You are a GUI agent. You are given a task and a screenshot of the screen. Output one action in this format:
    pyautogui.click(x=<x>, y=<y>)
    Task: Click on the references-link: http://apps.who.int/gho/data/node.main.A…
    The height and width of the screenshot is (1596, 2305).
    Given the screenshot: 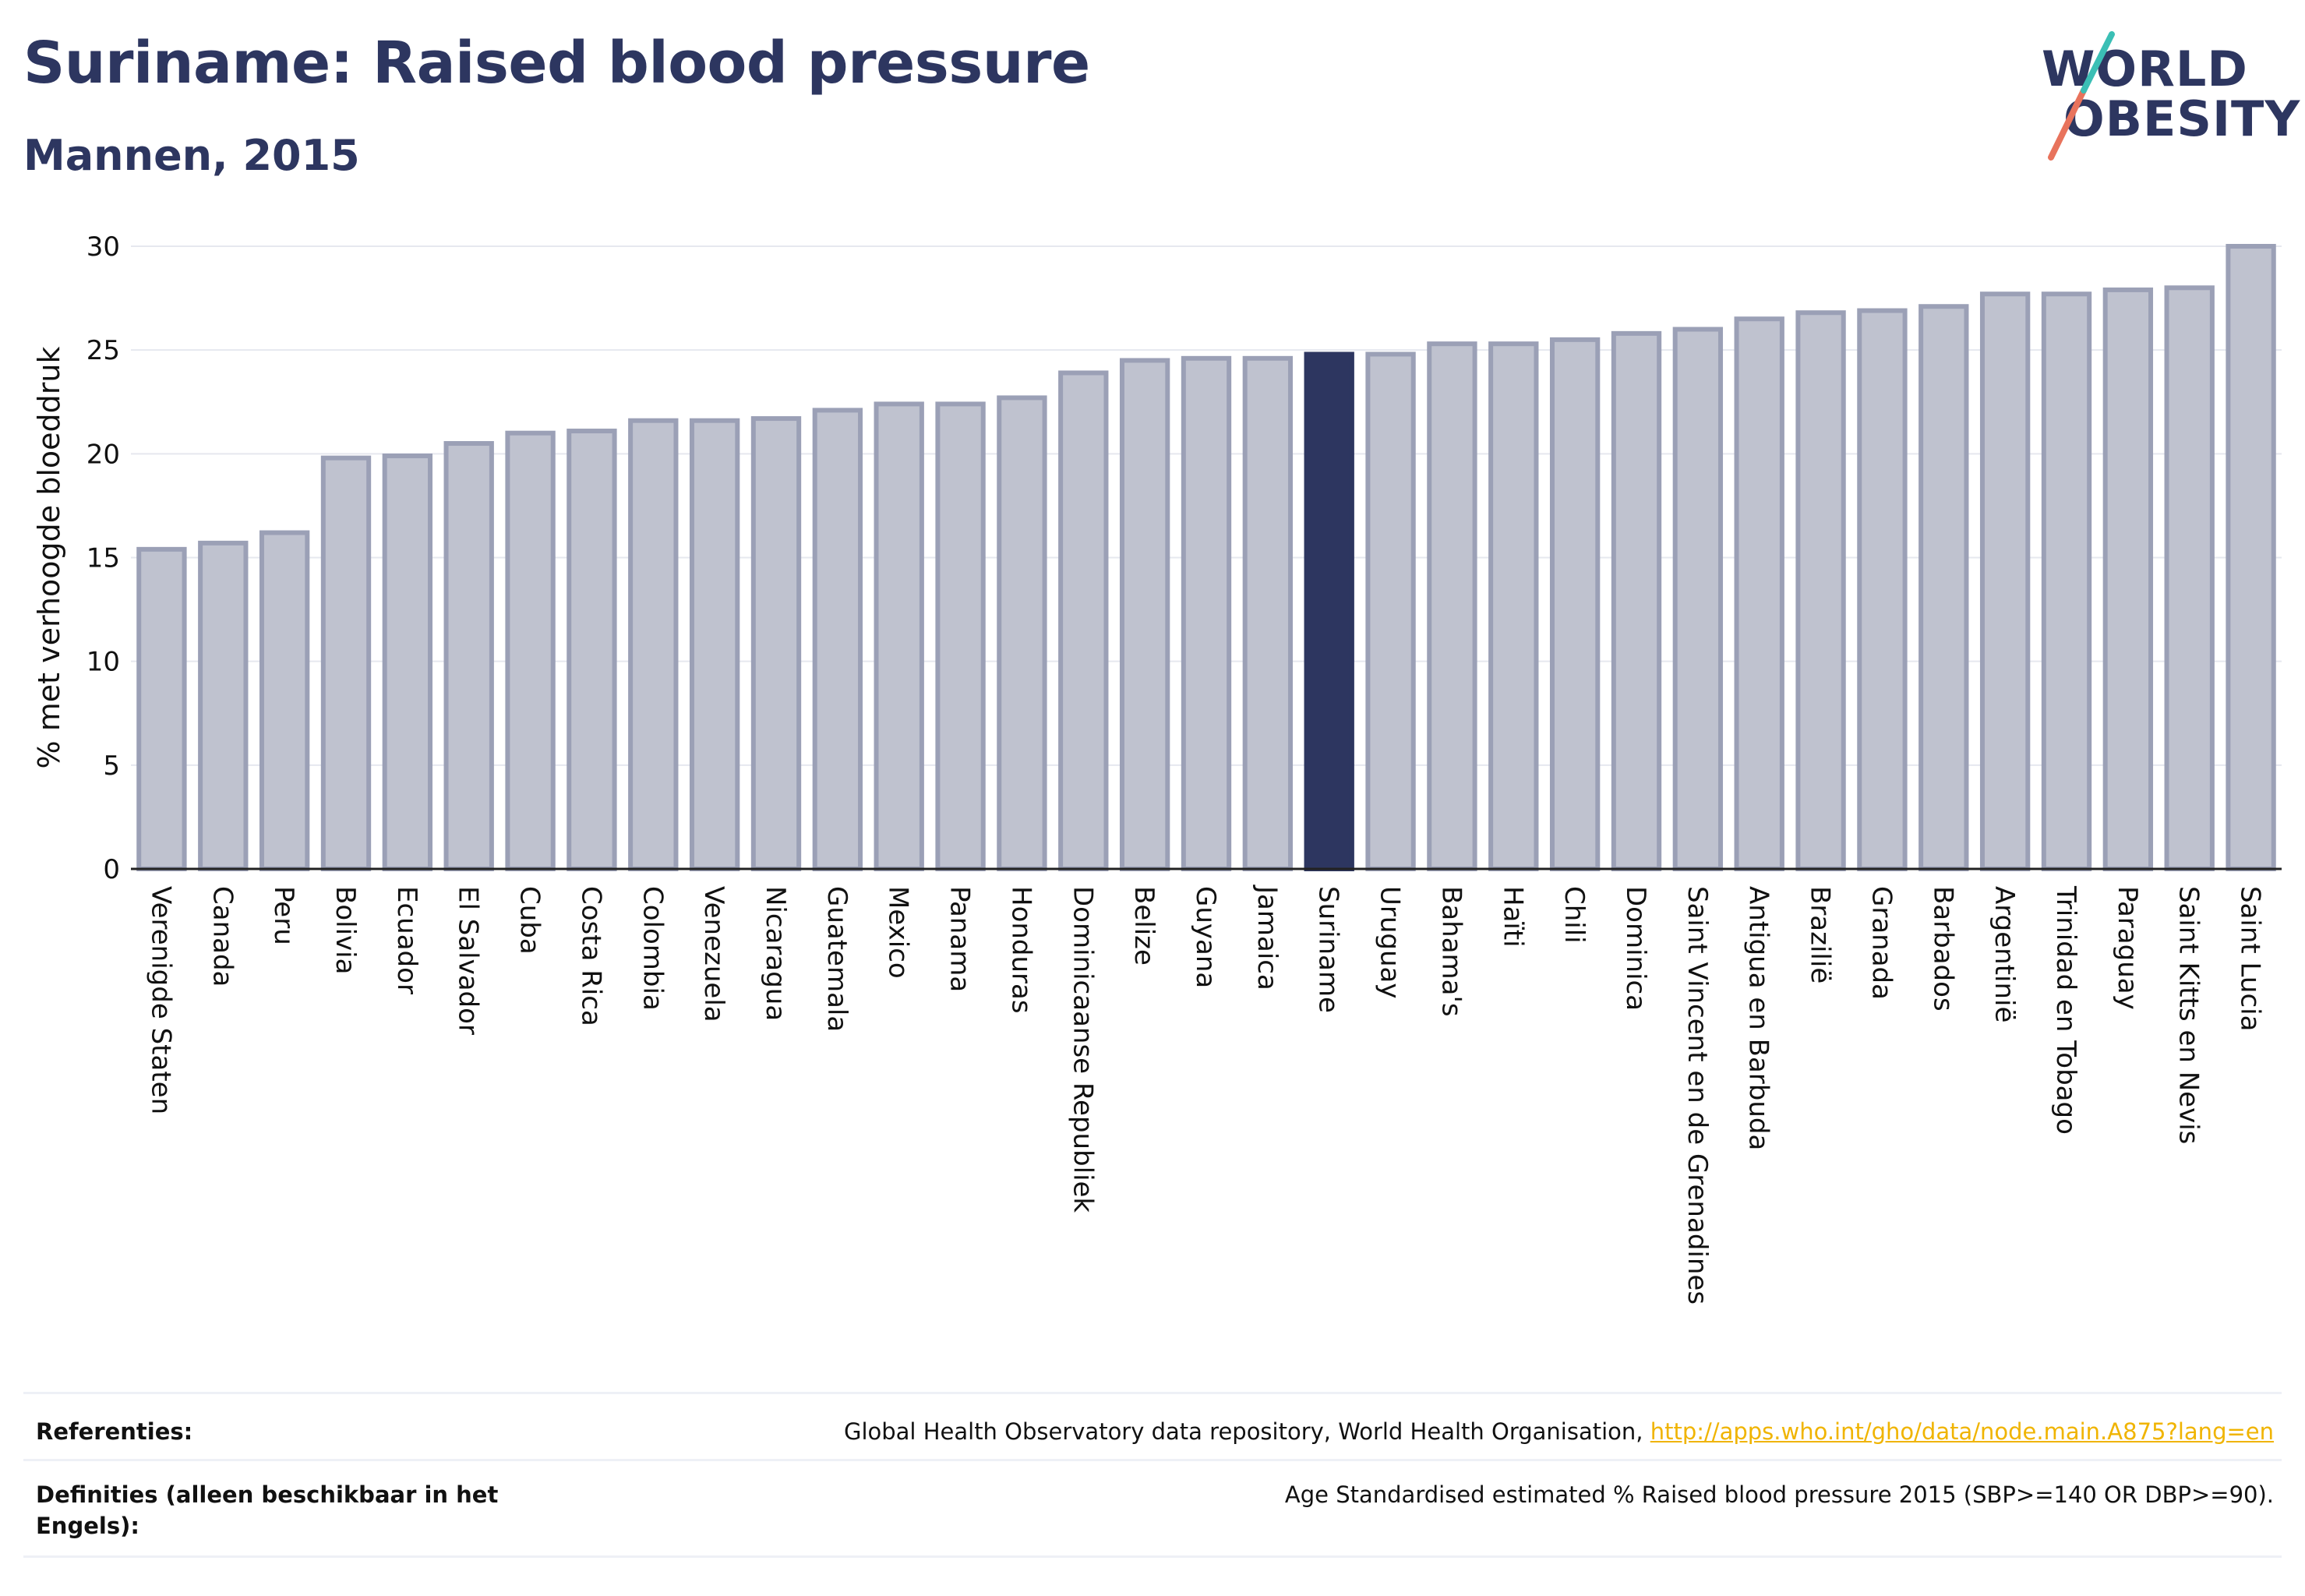 What is the action you would take?
    pyautogui.click(x=1962, y=1431)
    